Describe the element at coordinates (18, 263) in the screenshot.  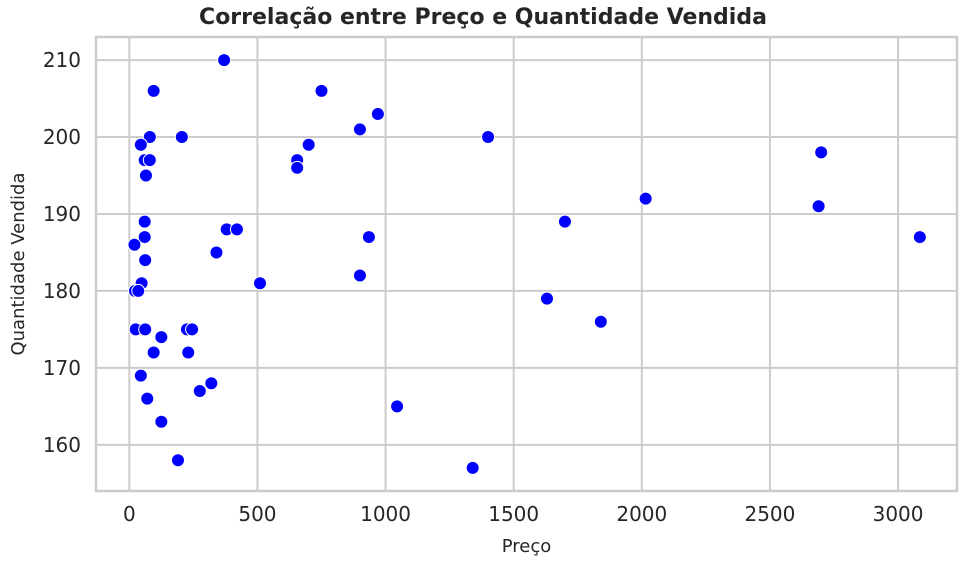
I see `y-axis-label: Quantidade Vendida` at that location.